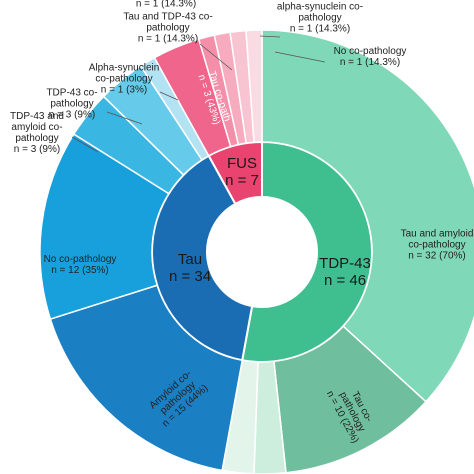  I want to click on segment-label: TDP-43 n = 46, so click(345, 272).